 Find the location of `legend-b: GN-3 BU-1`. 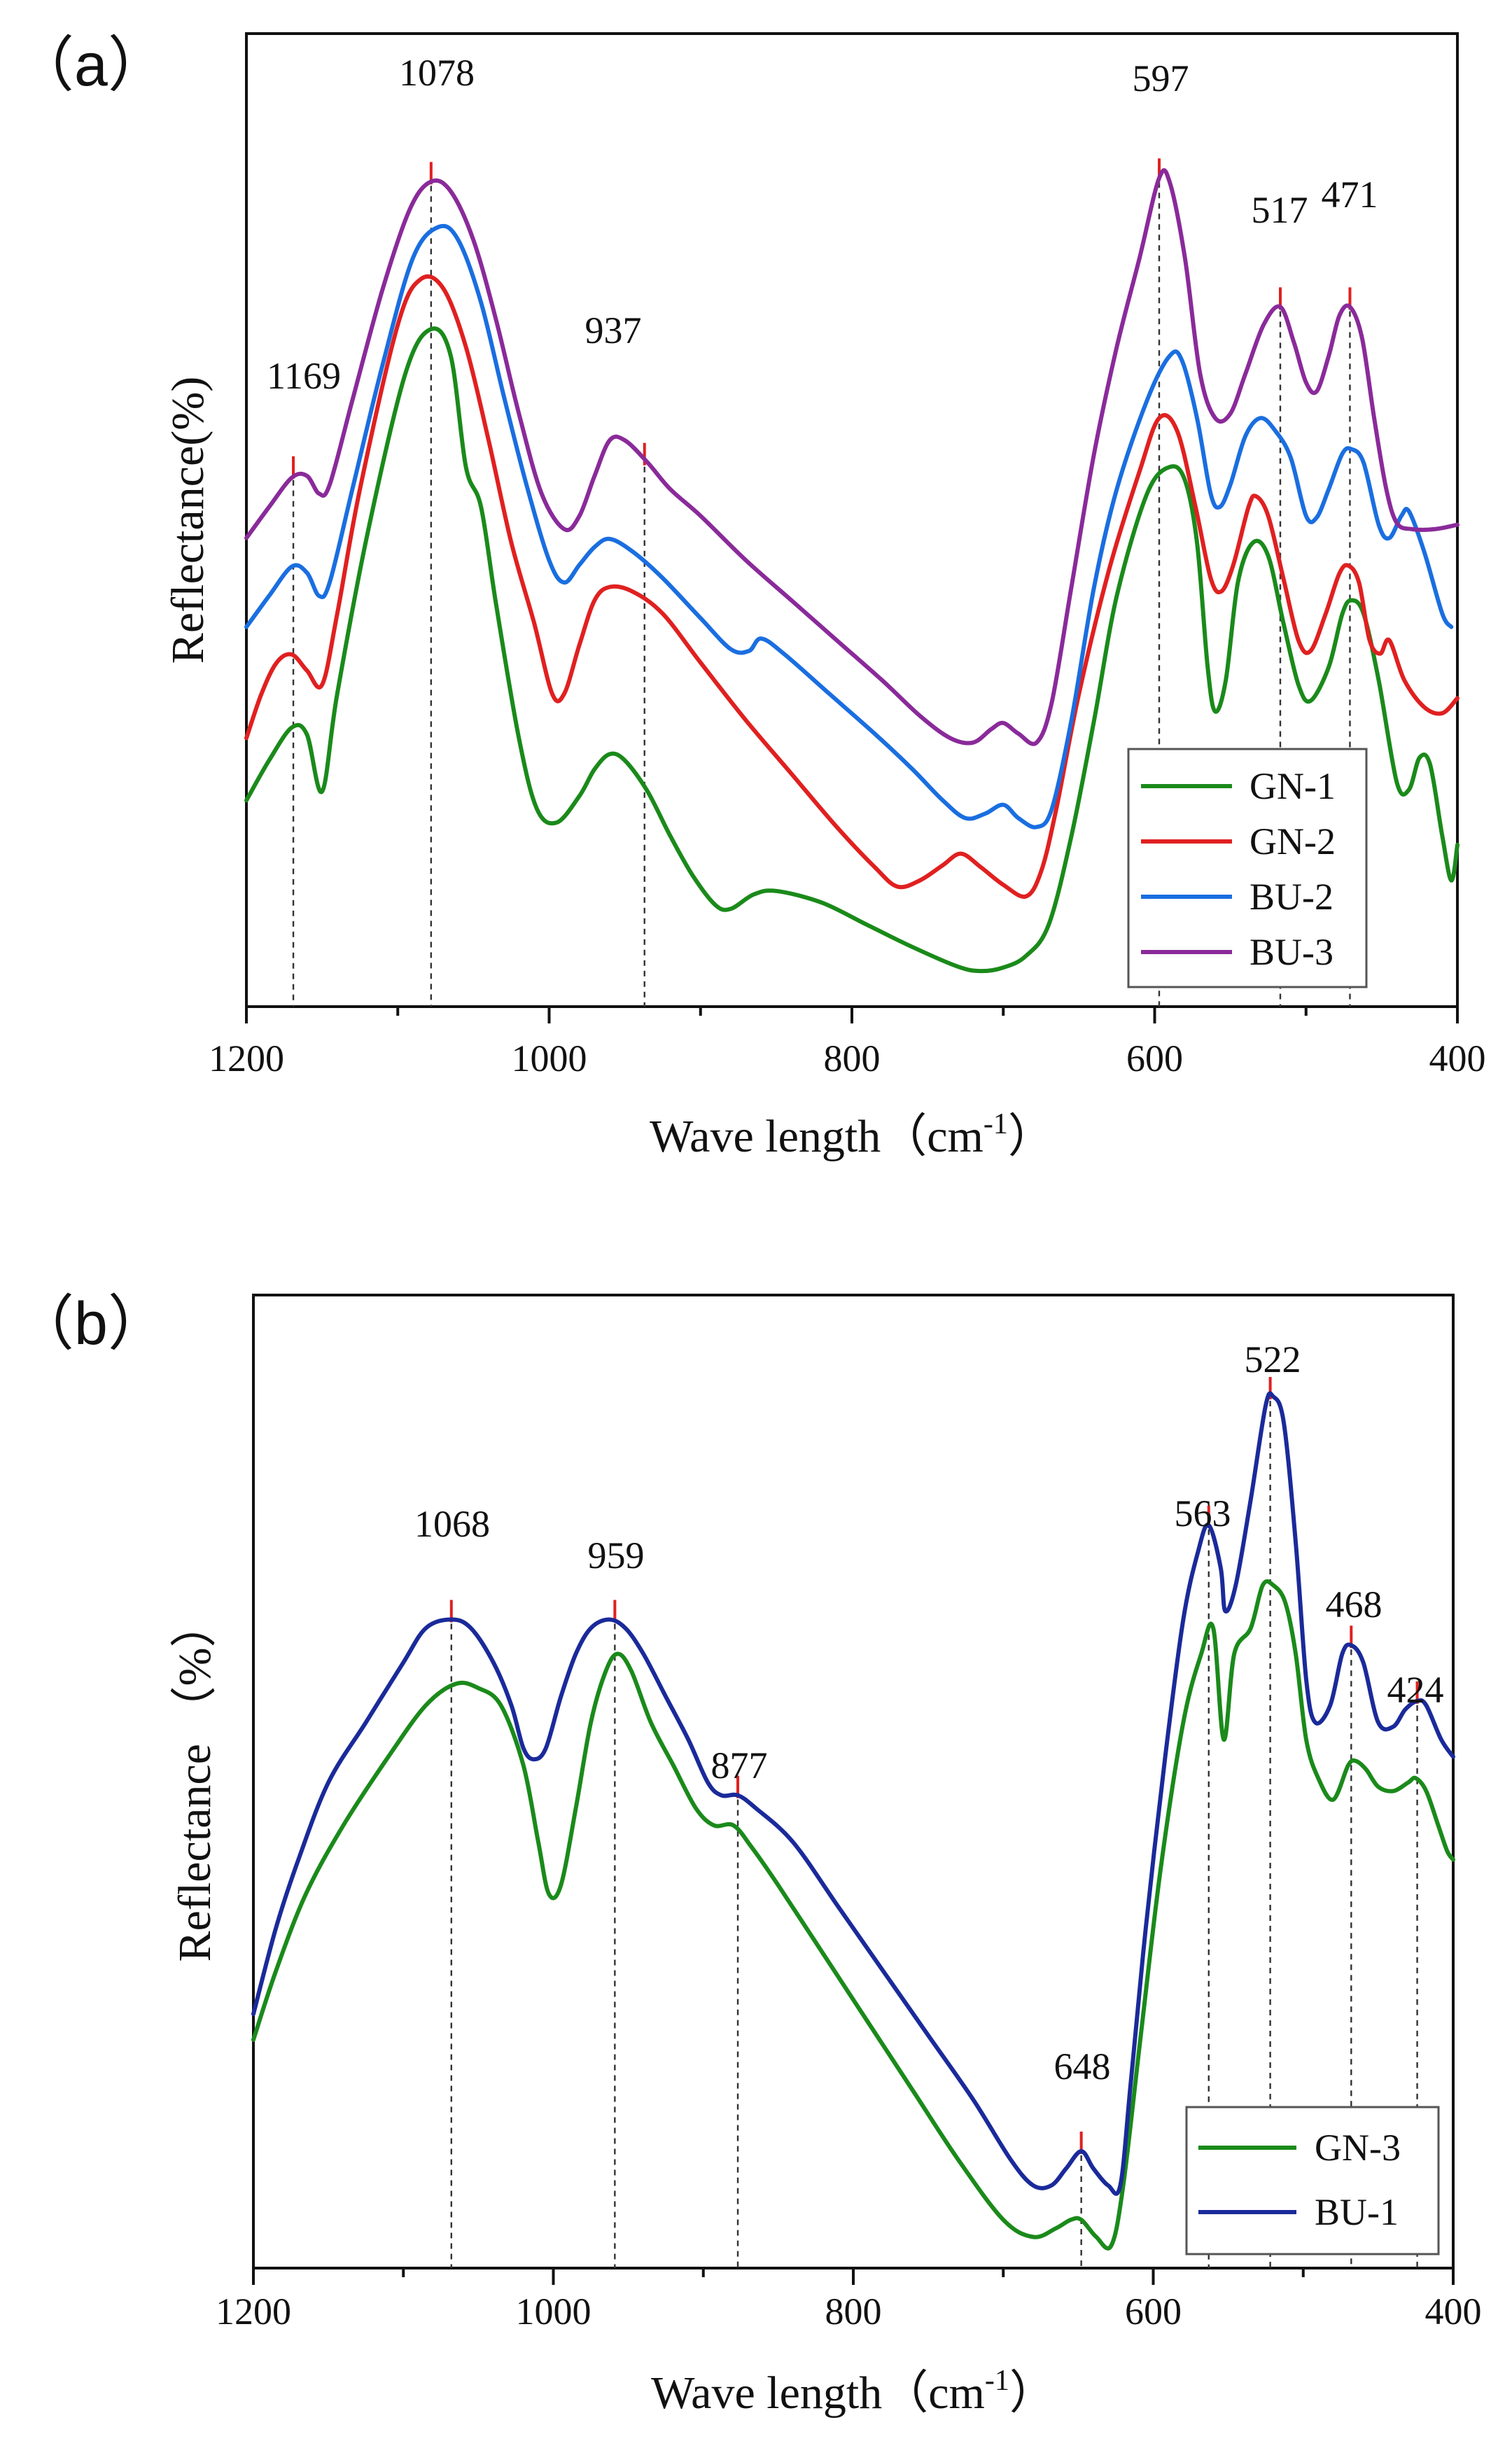

legend-b: GN-3 BU-1 is located at coordinates (1312, 2180).